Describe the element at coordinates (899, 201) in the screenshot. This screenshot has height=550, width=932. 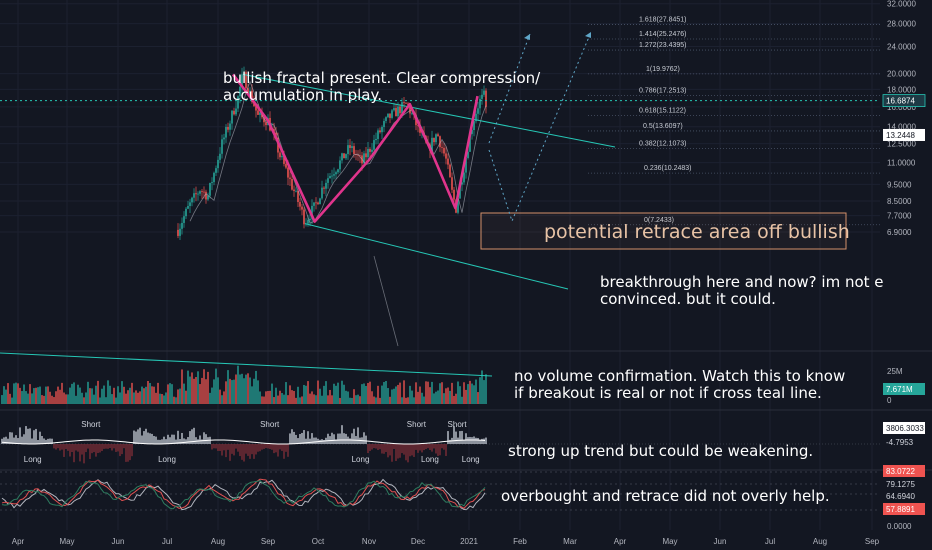
I see `price-tick: 8.5000` at that location.